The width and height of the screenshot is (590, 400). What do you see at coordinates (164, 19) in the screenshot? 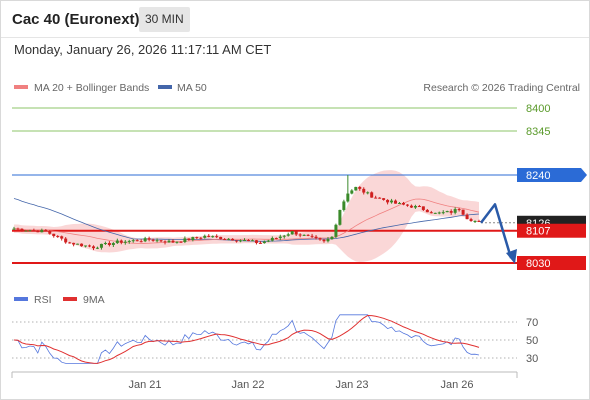
I see `timeframe-button: 30 MIN` at bounding box center [164, 19].